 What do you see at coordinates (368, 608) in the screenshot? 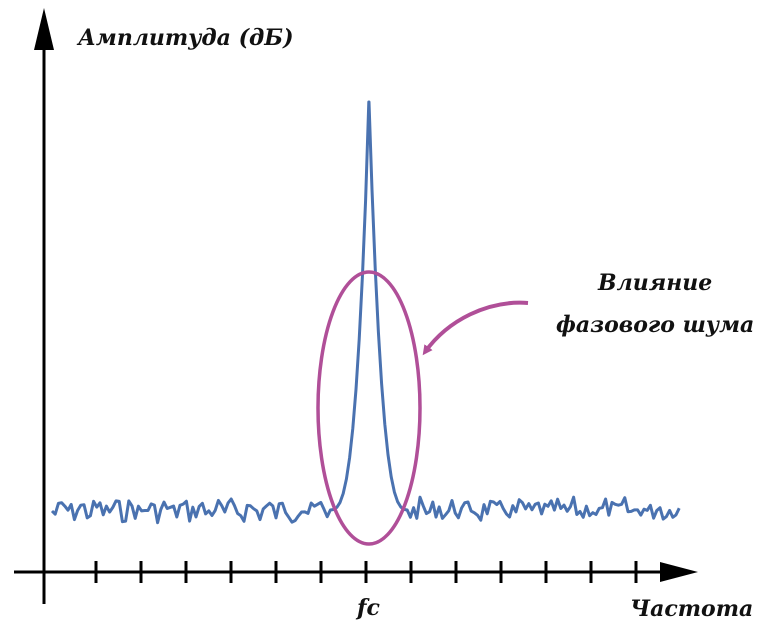
I see `carrier-frequency-label: fc` at bounding box center [368, 608].